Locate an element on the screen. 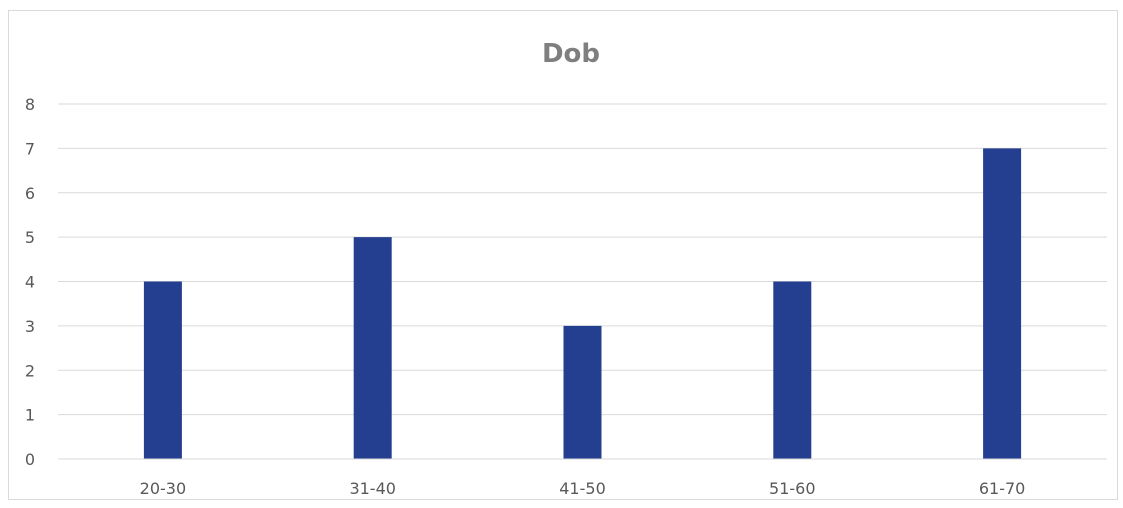 Image resolution: width=1123 pixels, height=508 pixels. y-tick-label: 7 is located at coordinates (30, 148).